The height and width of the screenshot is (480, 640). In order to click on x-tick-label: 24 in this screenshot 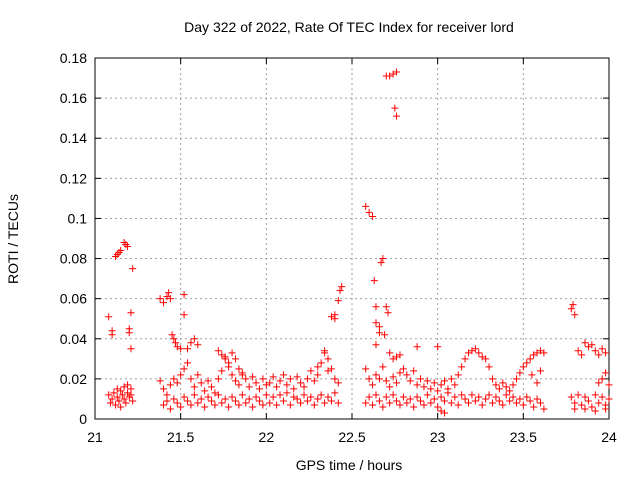, I will do `click(609, 437)`.